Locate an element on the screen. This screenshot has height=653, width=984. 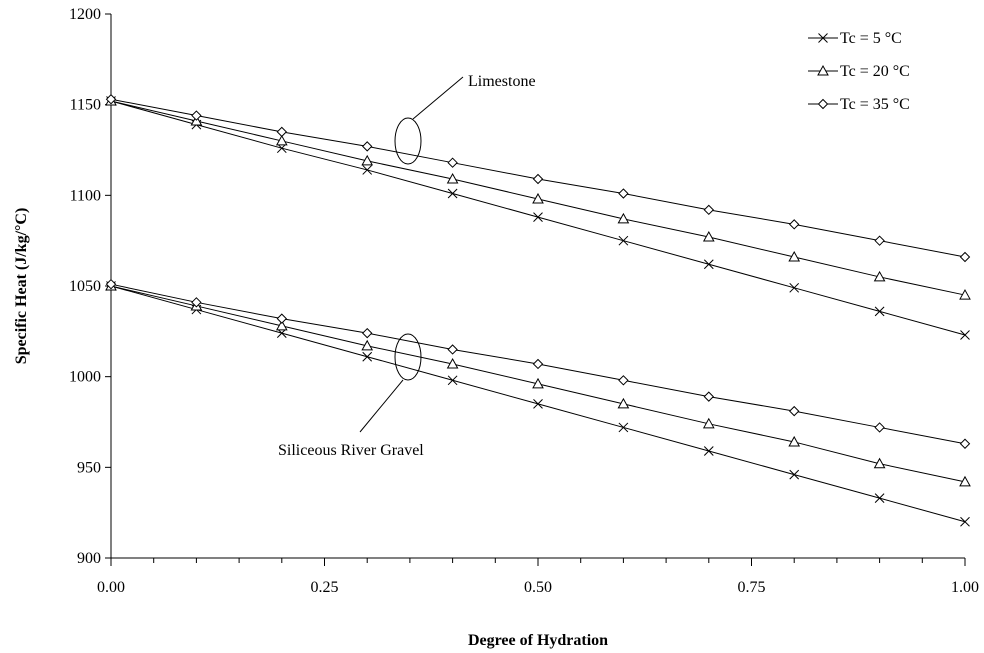
y-tick-label: 1200 is located at coordinates (85, 14).